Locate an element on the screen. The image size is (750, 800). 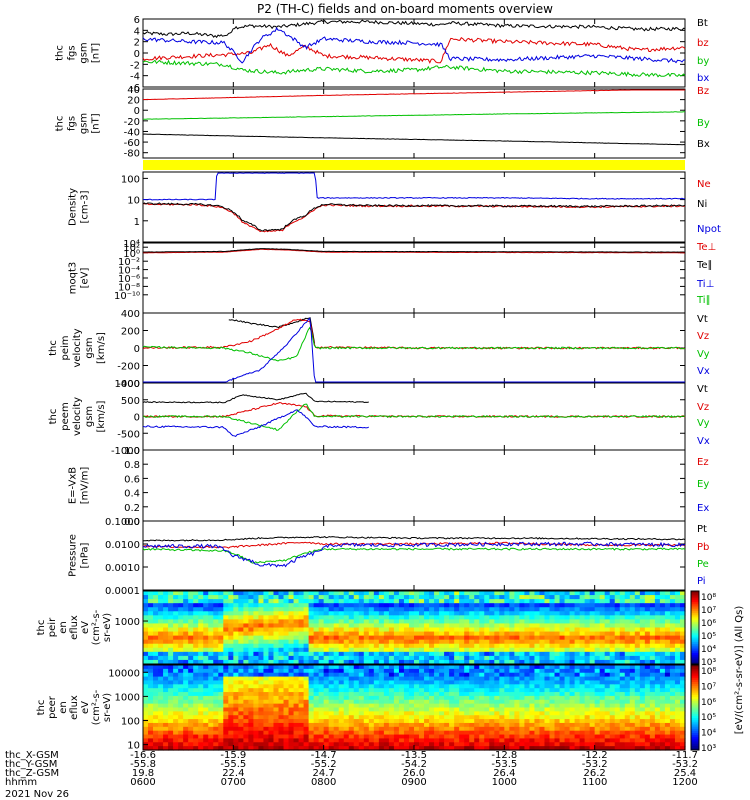
y-axis-label: eV is located at coordinates (85, 627).